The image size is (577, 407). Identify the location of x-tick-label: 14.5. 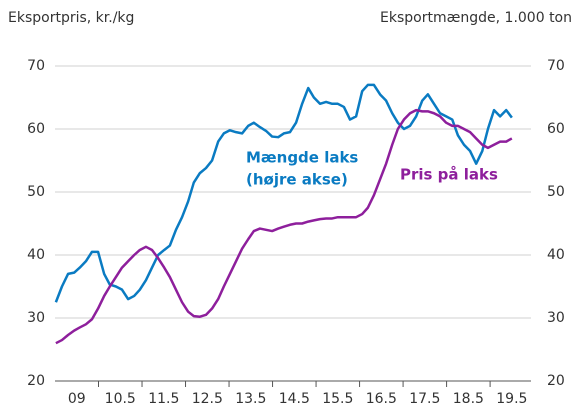
(294, 399).